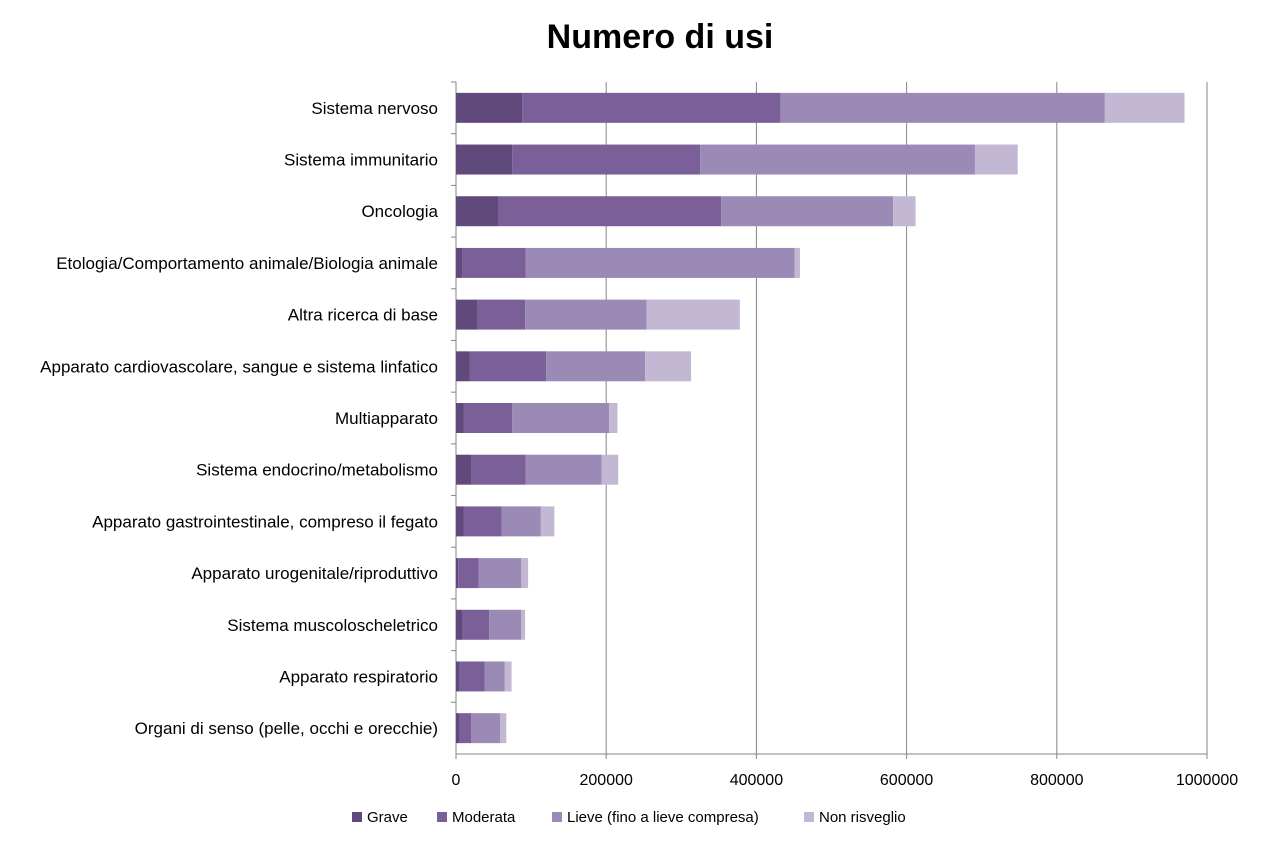  What do you see at coordinates (756, 780) in the screenshot?
I see `x-tick-label: 400000` at bounding box center [756, 780].